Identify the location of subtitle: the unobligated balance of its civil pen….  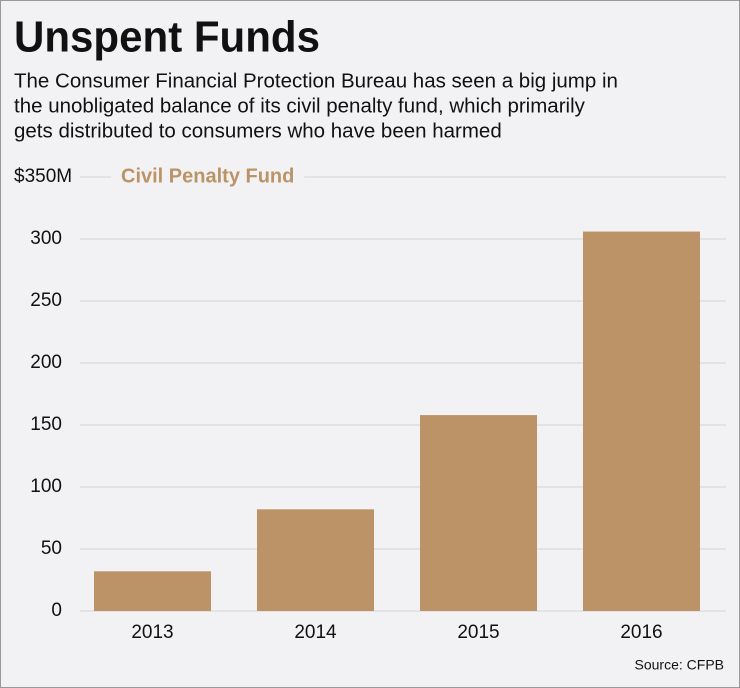
(300, 105).